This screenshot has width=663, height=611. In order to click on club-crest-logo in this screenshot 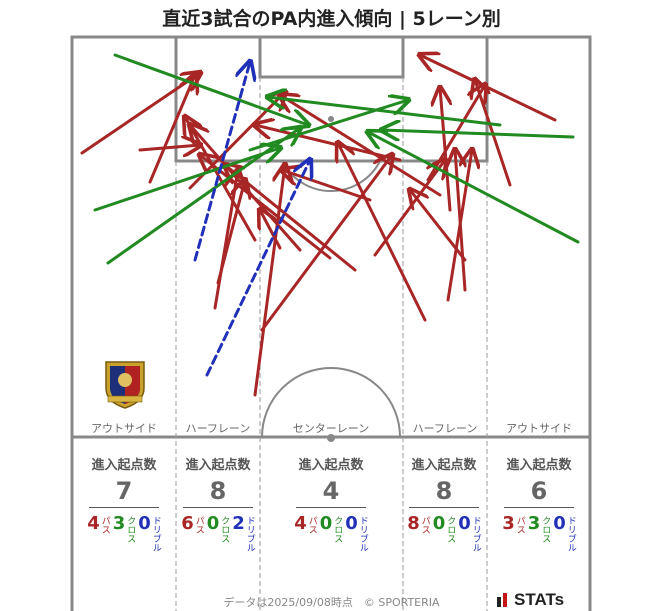, I will do `click(125, 385)`.